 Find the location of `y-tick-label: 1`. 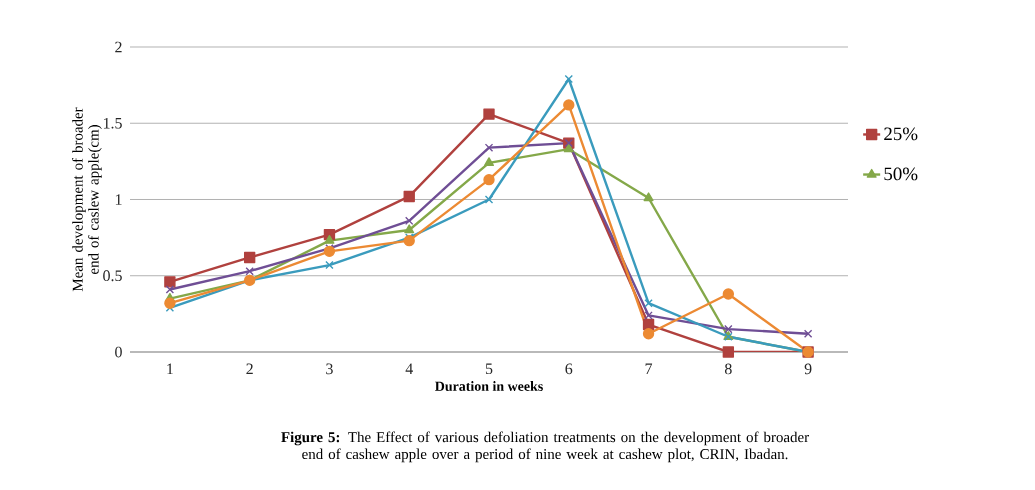

y-tick-label: 1 is located at coordinates (118, 199).